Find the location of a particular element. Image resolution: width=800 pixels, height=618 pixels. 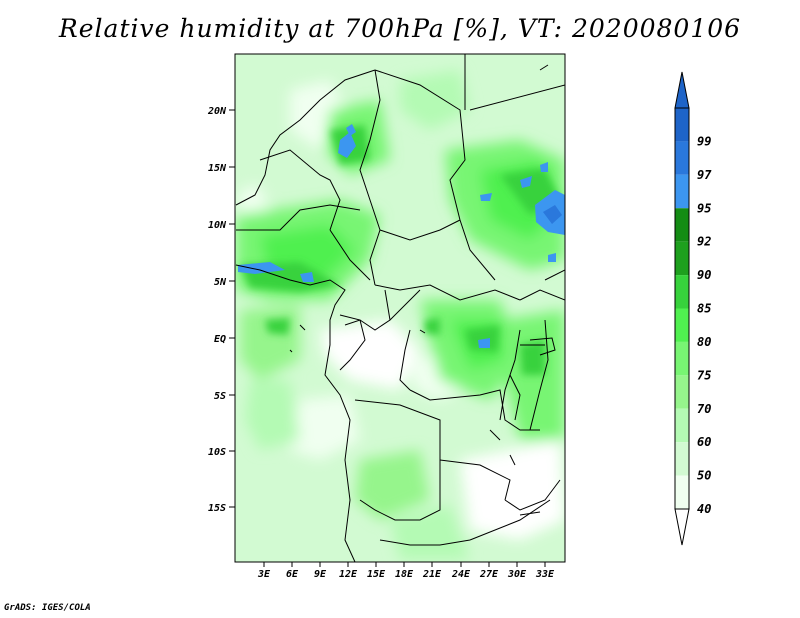

lon-label: 12E is located at coordinates (348, 574).